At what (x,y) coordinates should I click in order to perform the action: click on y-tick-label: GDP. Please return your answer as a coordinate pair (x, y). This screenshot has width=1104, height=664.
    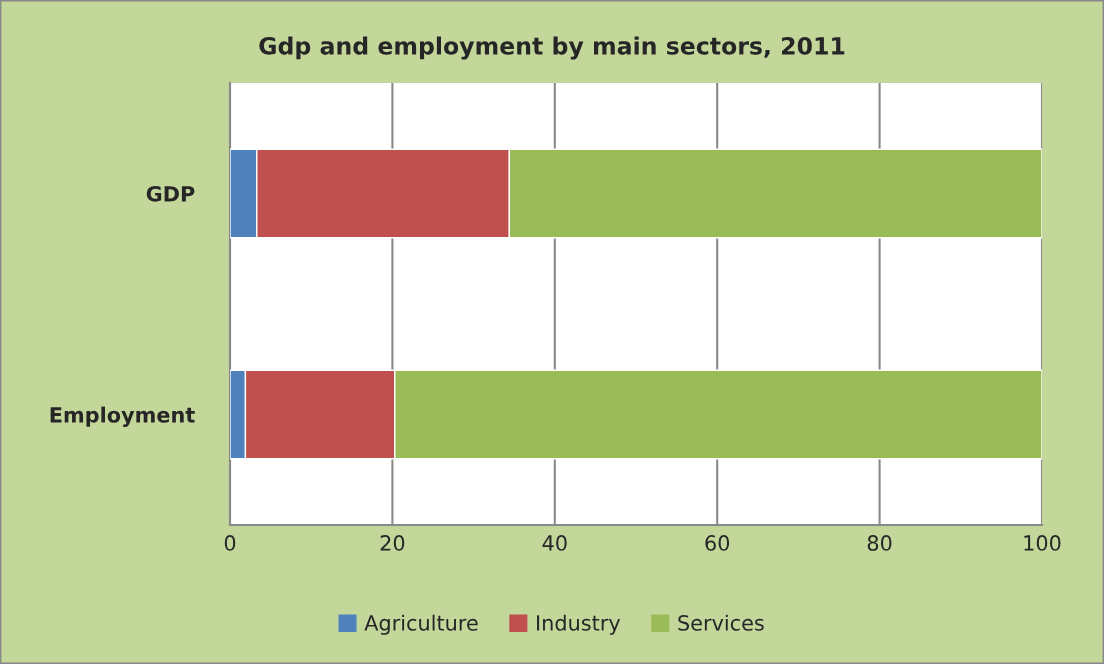
    Looking at the image, I should click on (170, 193).